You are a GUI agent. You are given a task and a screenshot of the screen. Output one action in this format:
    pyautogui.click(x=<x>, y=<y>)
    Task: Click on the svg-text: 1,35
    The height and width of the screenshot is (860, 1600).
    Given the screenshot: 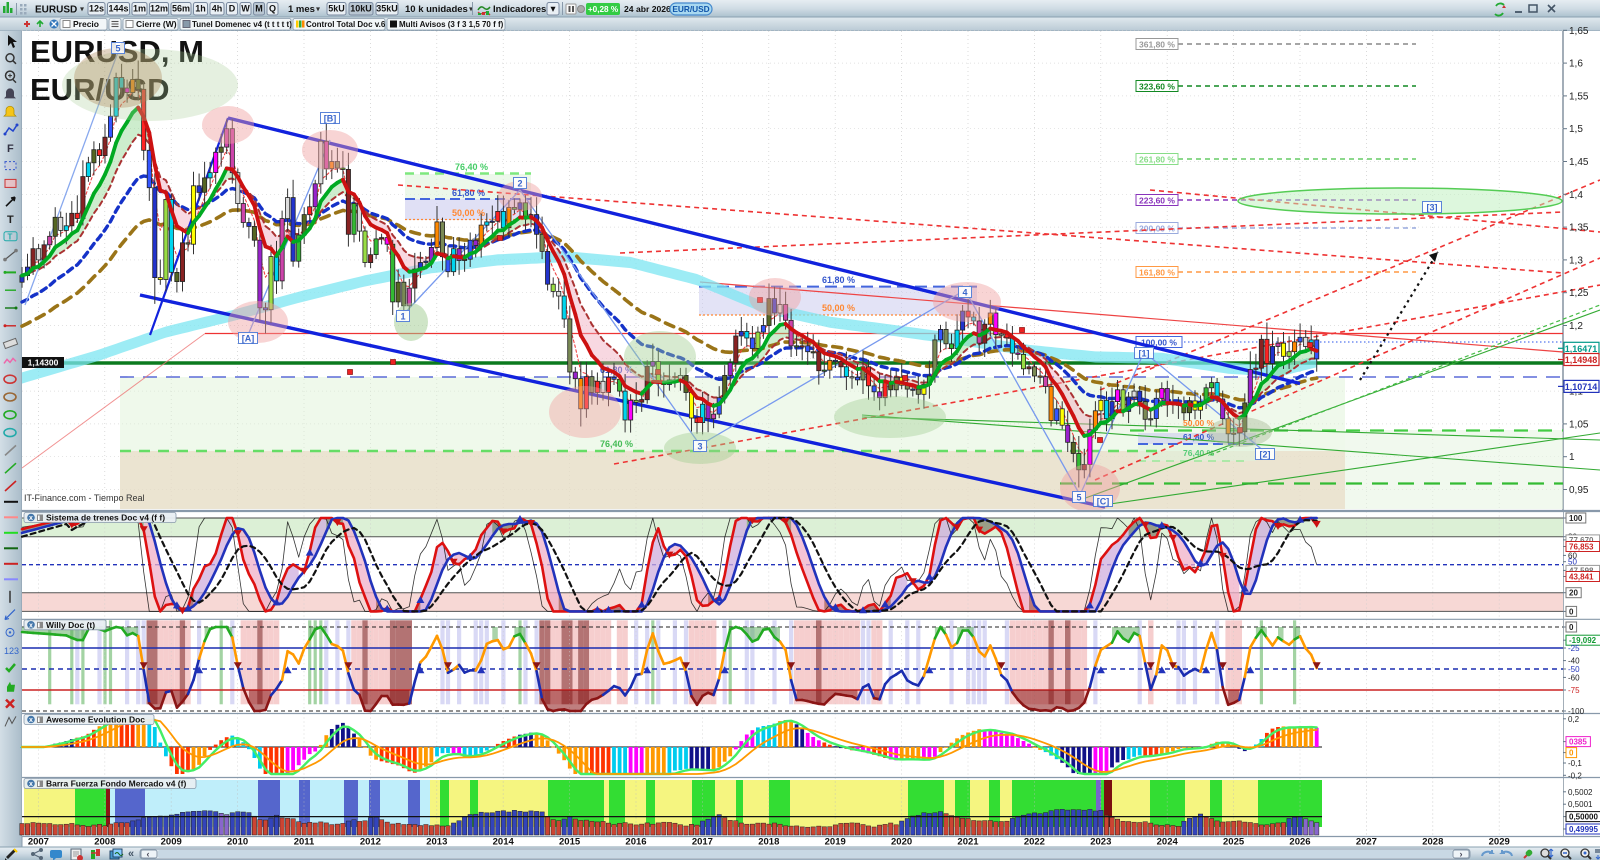 What is the action you would take?
    pyautogui.click(x=1579, y=228)
    